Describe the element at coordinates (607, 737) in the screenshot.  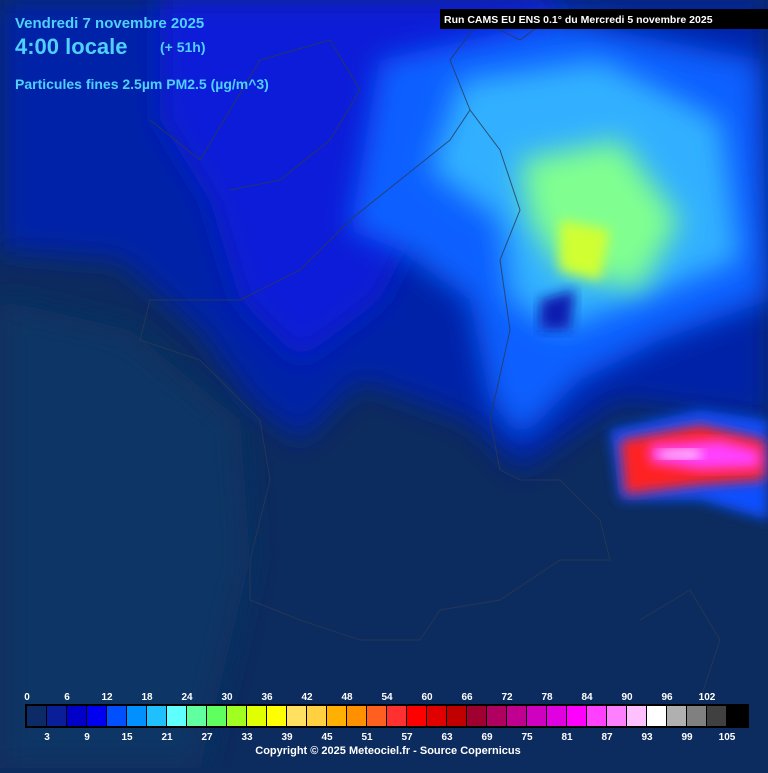
I see `legend-label: 87` at that location.